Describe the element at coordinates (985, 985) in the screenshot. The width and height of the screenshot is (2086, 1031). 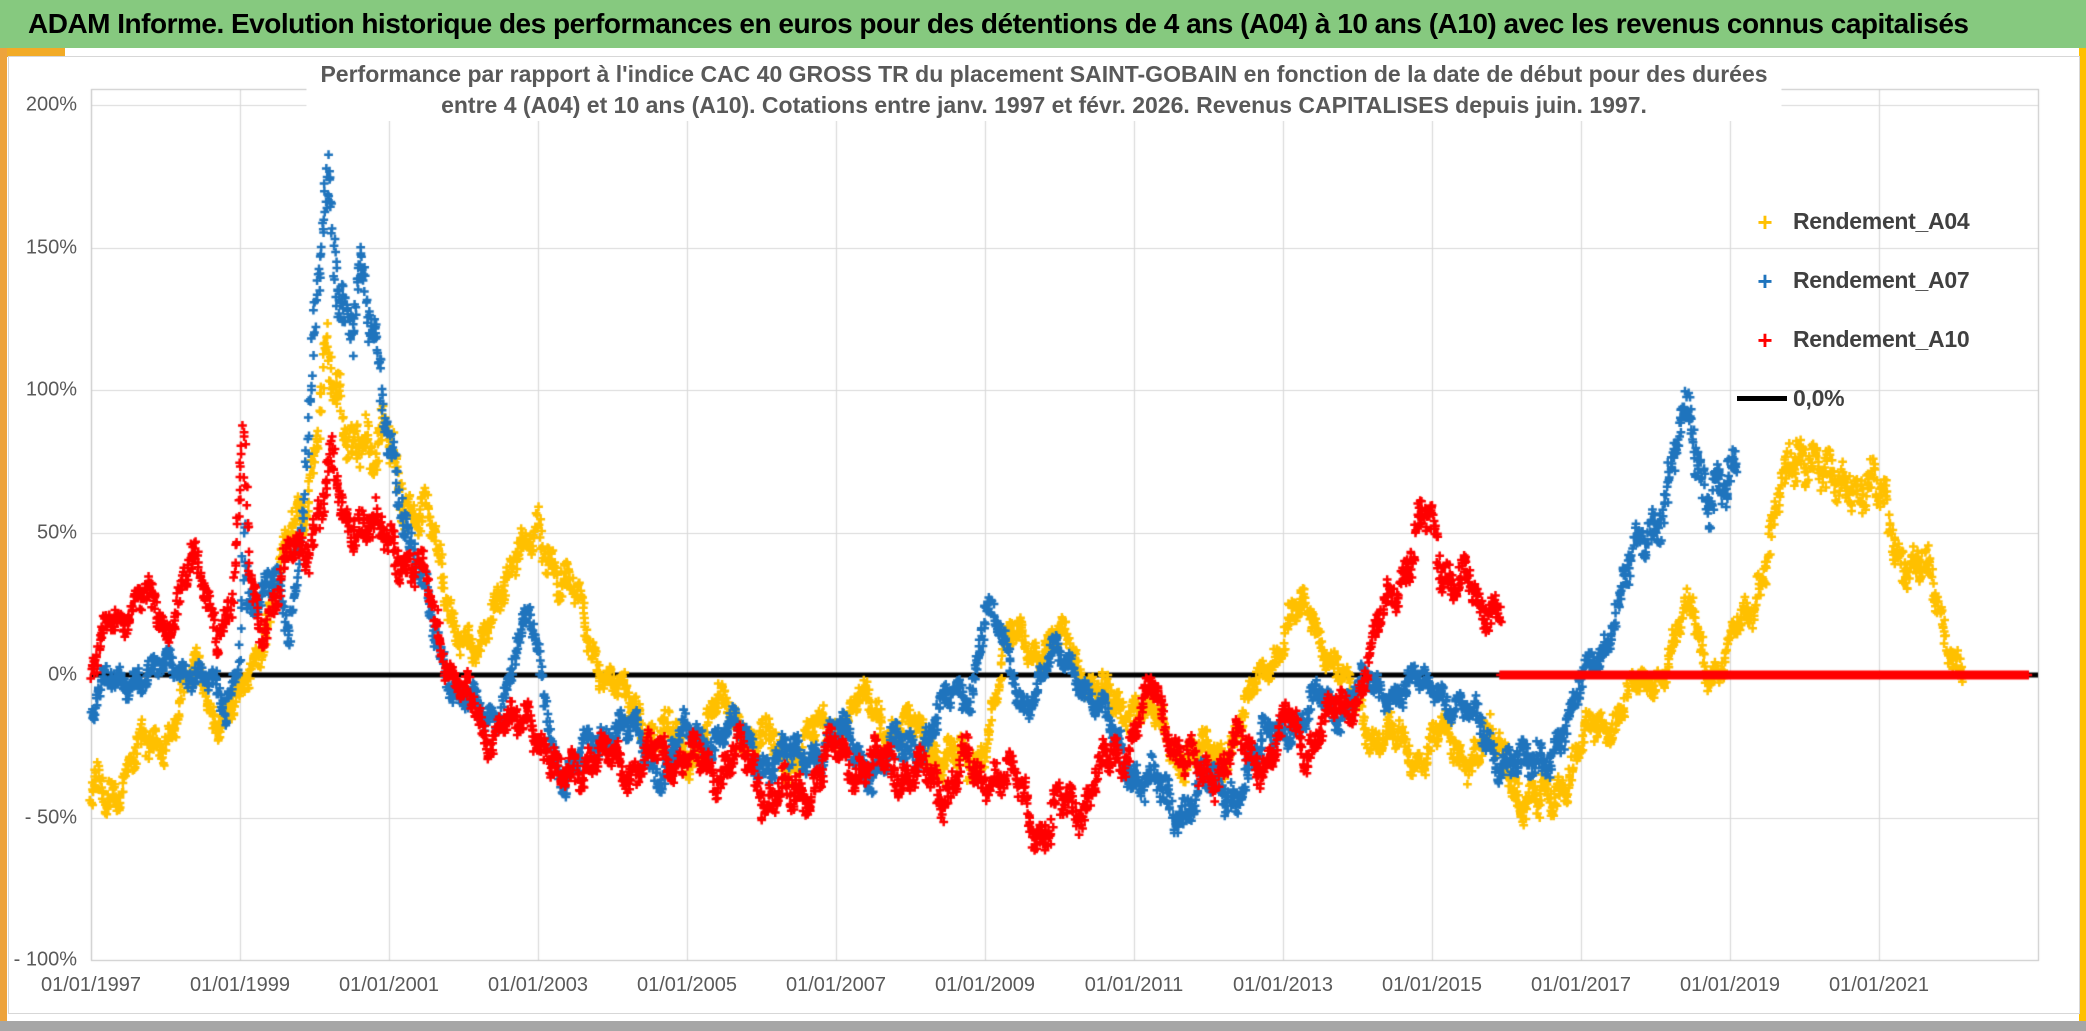
I see `x-axis-tick-label: 01/01/2009` at that location.